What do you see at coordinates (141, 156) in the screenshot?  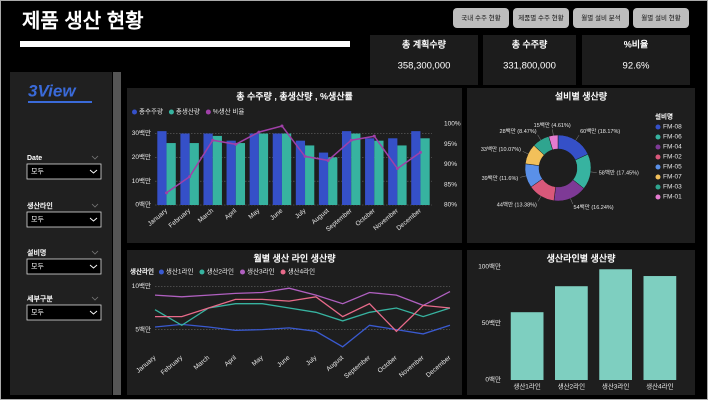 I see `y-tick-label: 20백만` at bounding box center [141, 156].